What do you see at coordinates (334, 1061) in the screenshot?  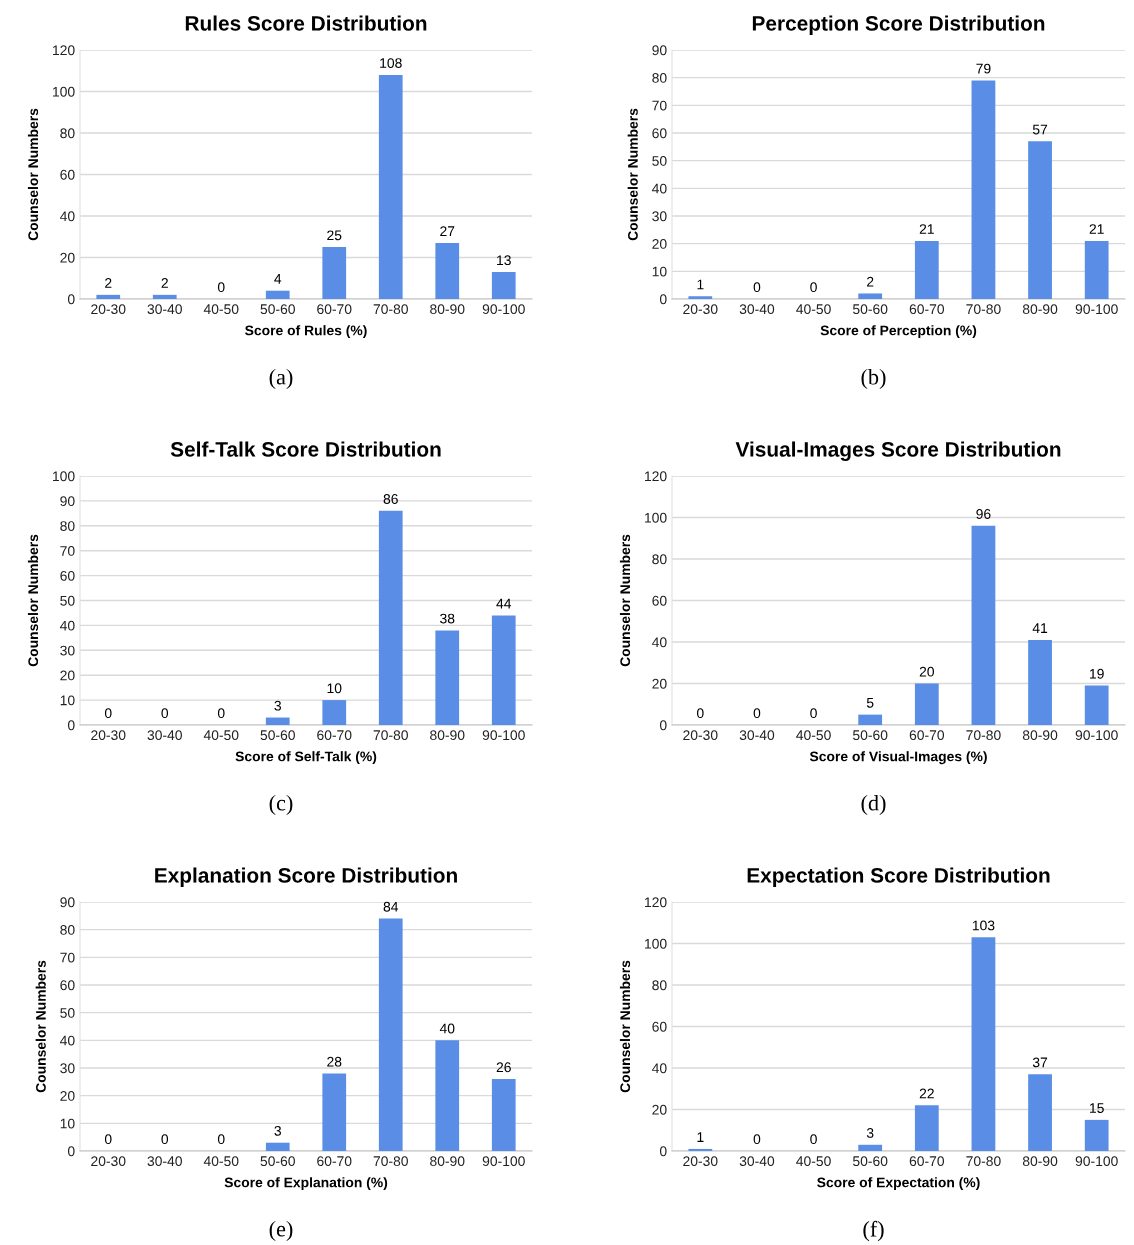 I see `data-label: 28` at bounding box center [334, 1061].